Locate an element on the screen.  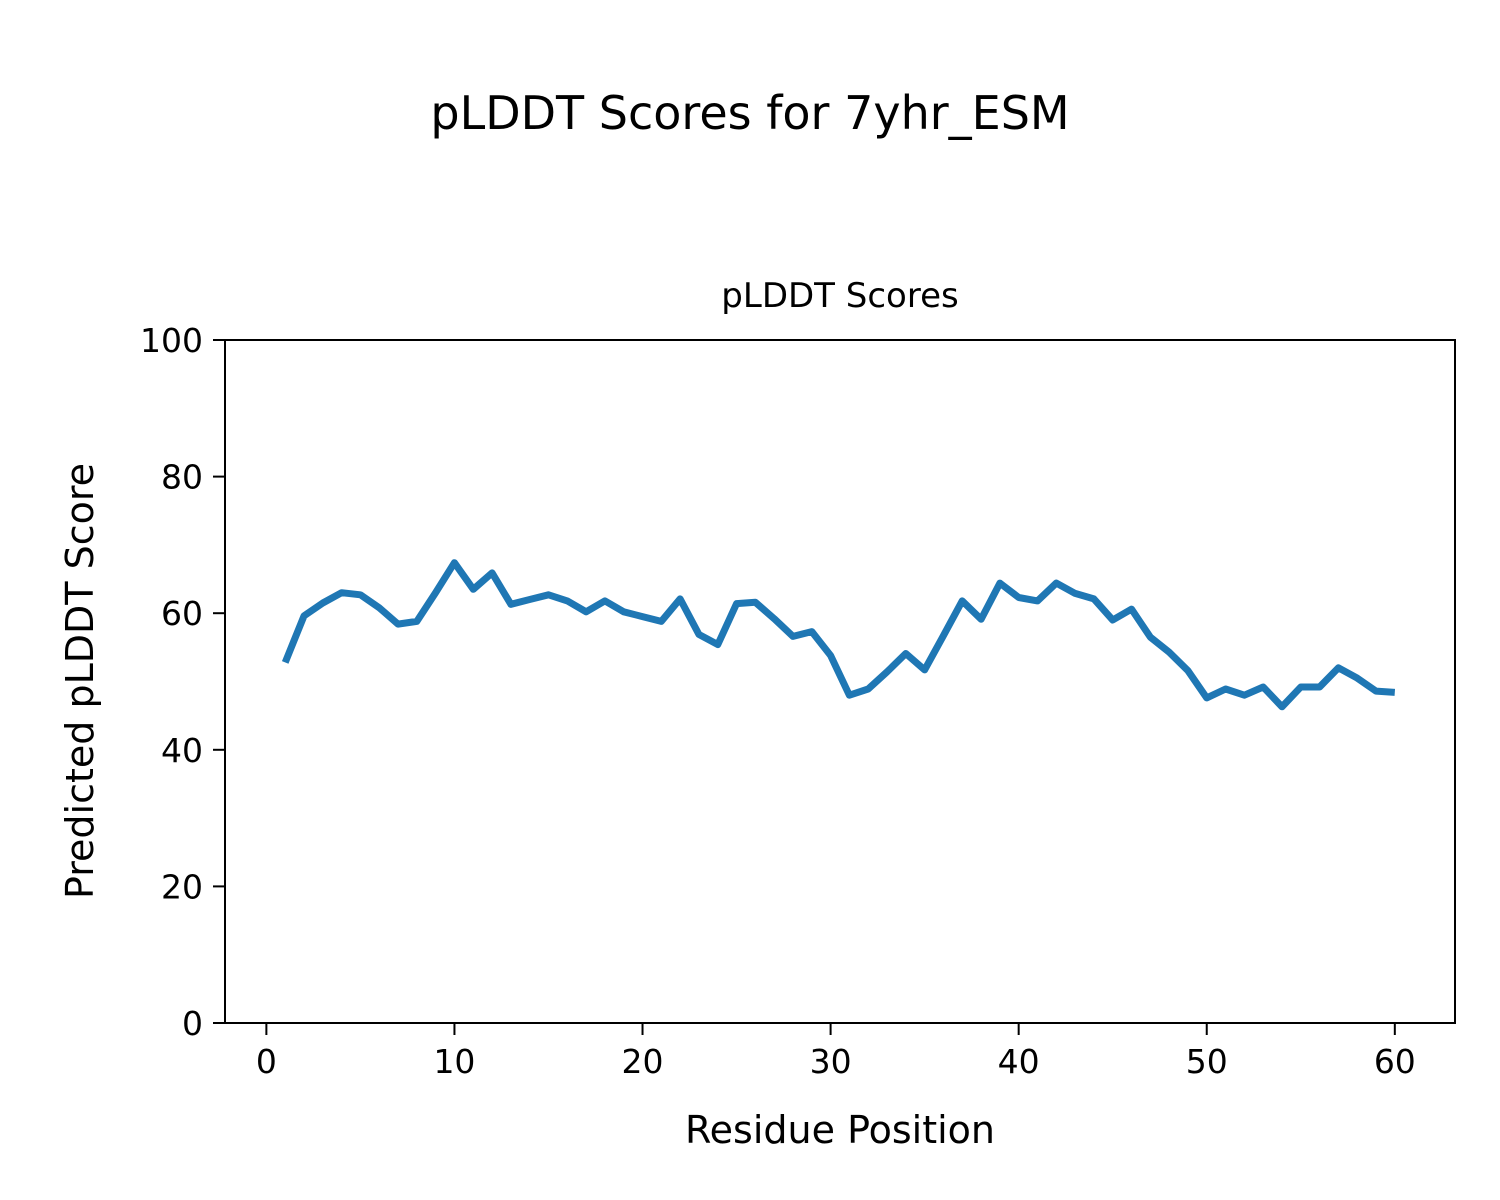
x-tick-label: 30 is located at coordinates (831, 1061).